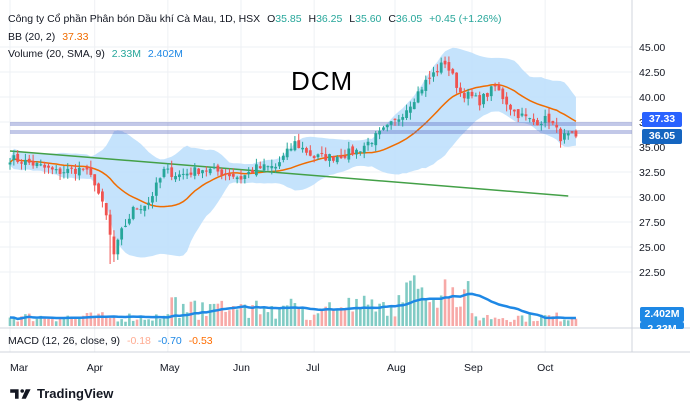 This screenshot has height=413, width=690. I want to click on low-value: 35.60, so click(368, 19).